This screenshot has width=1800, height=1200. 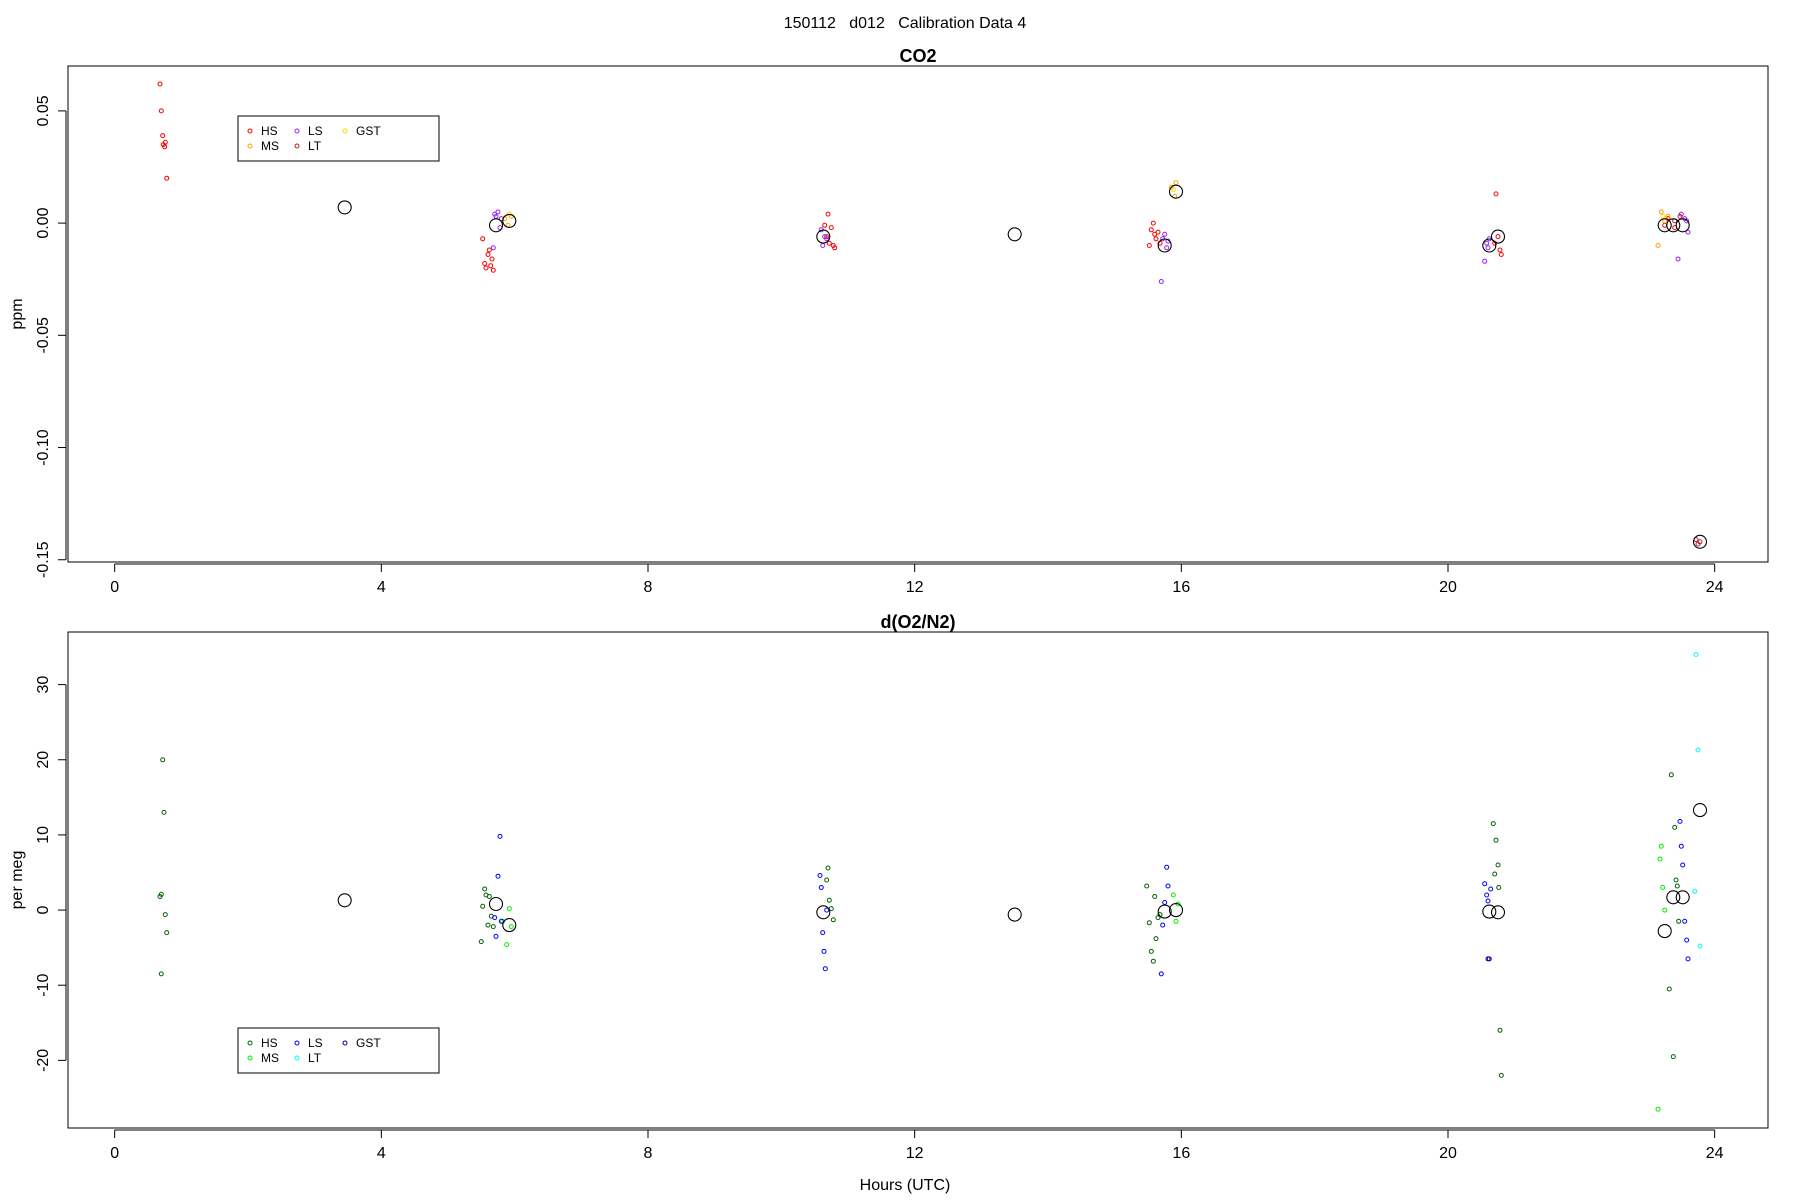 What do you see at coordinates (114, 587) in the screenshot?
I see `co2-x-tick-label: 0` at bounding box center [114, 587].